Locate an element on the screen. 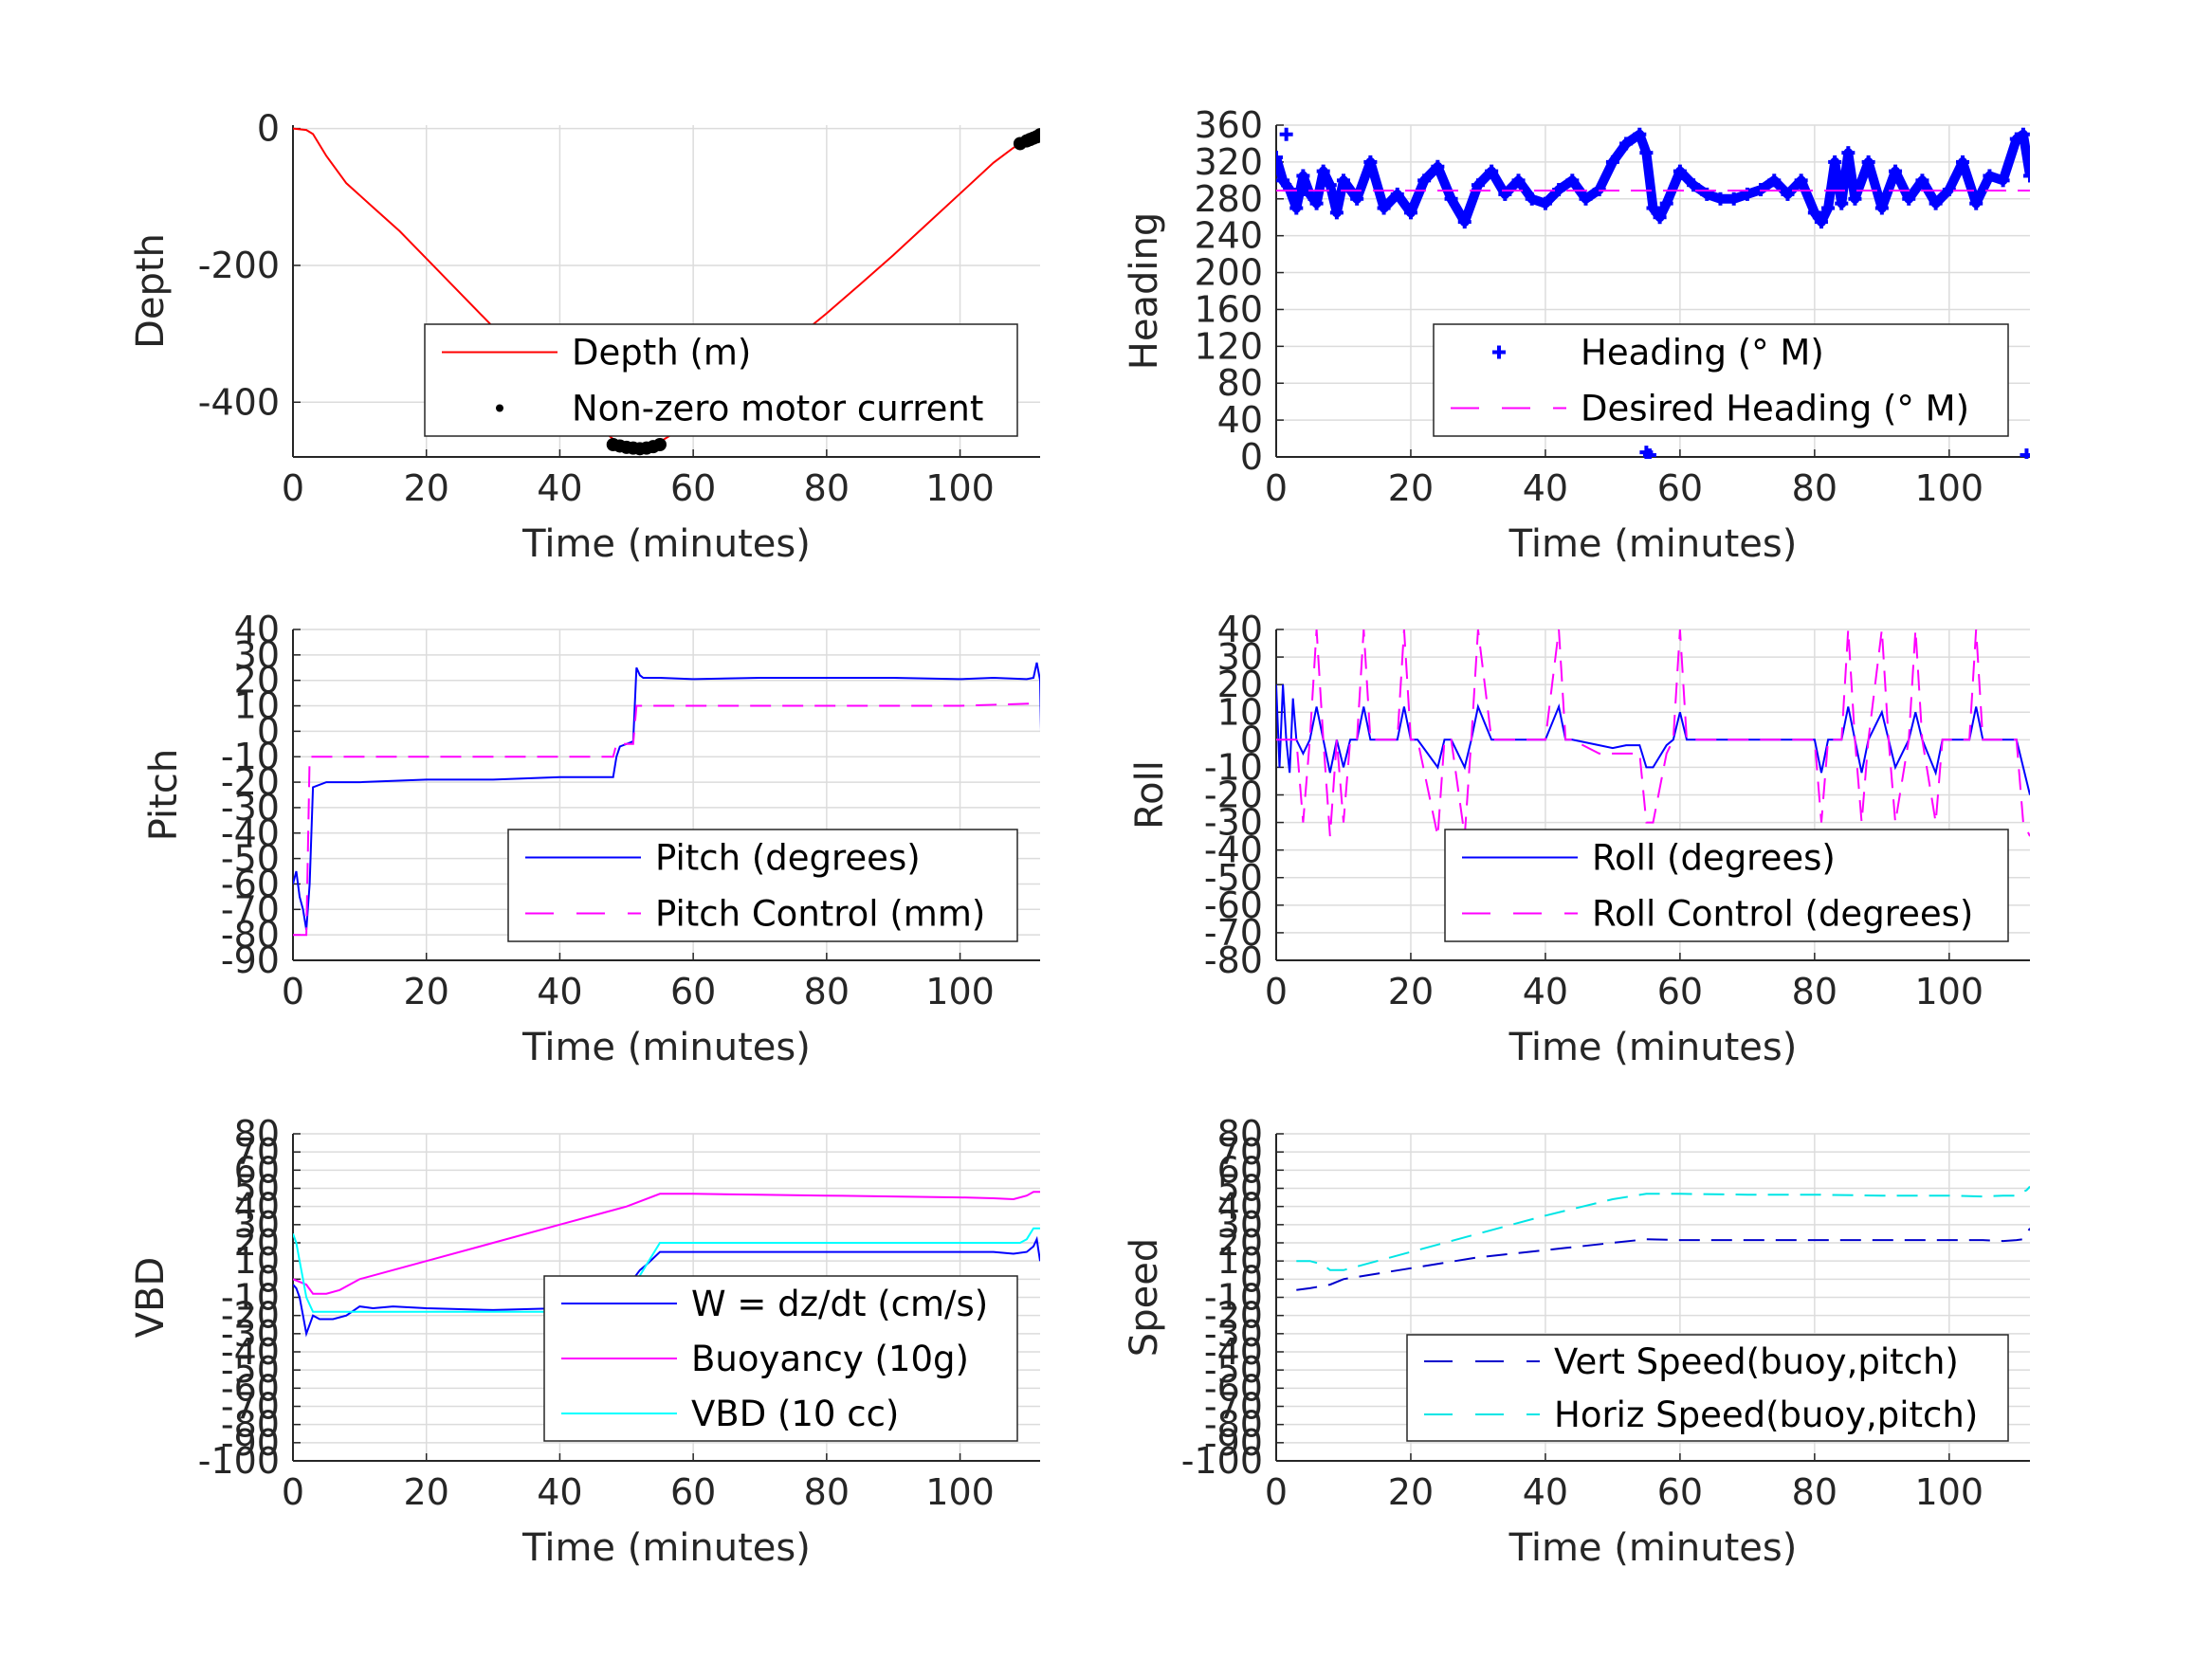 This screenshot has height=1659, width=2212. y-tick-label: 30 is located at coordinates (257, 1225).